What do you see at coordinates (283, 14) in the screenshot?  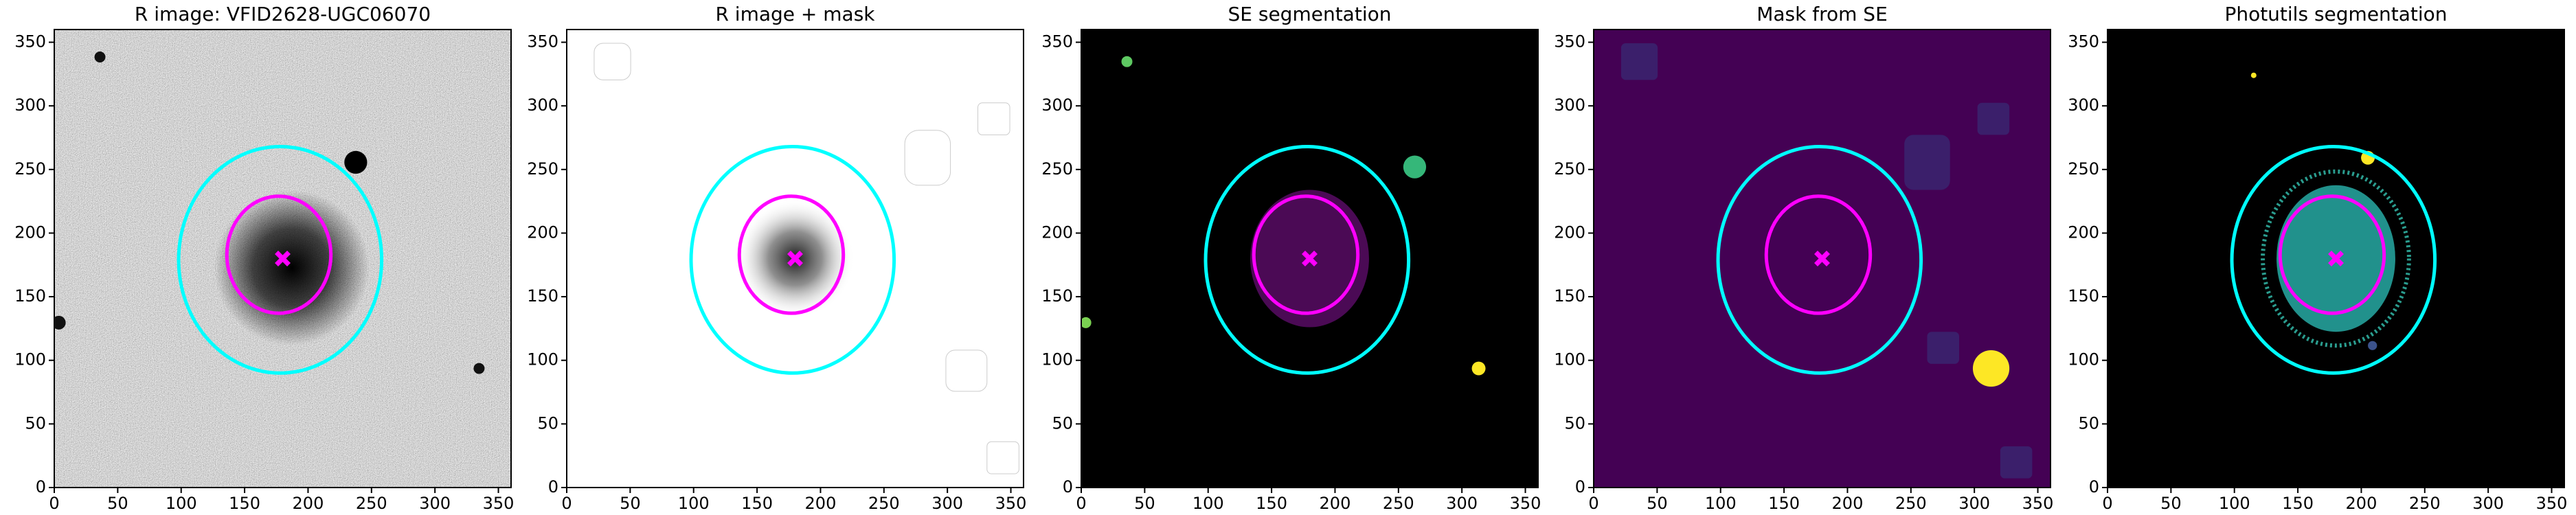 I see `panel-title: R image: VFID2628-UGC06070` at bounding box center [283, 14].